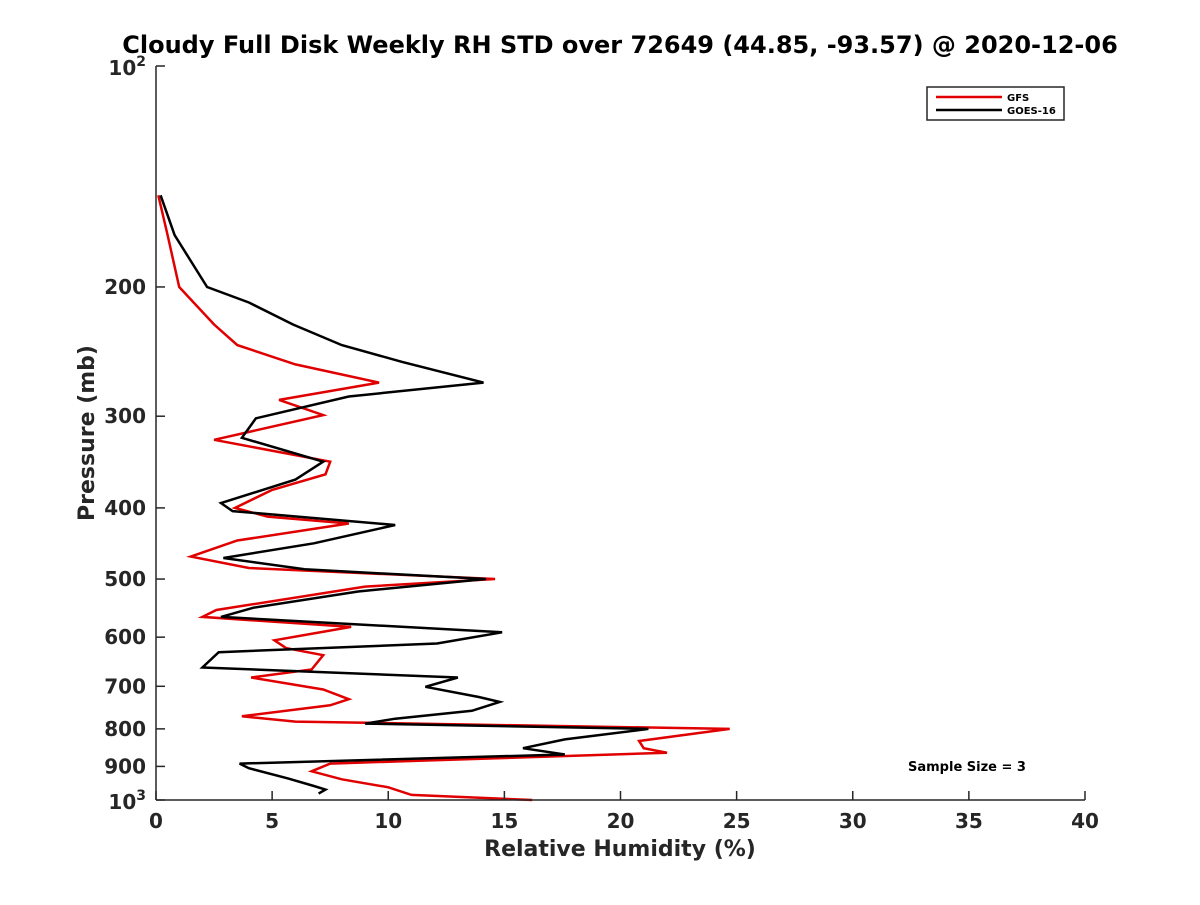 The width and height of the screenshot is (1200, 905). I want to click on y-tick-label: 200, so click(125, 287).